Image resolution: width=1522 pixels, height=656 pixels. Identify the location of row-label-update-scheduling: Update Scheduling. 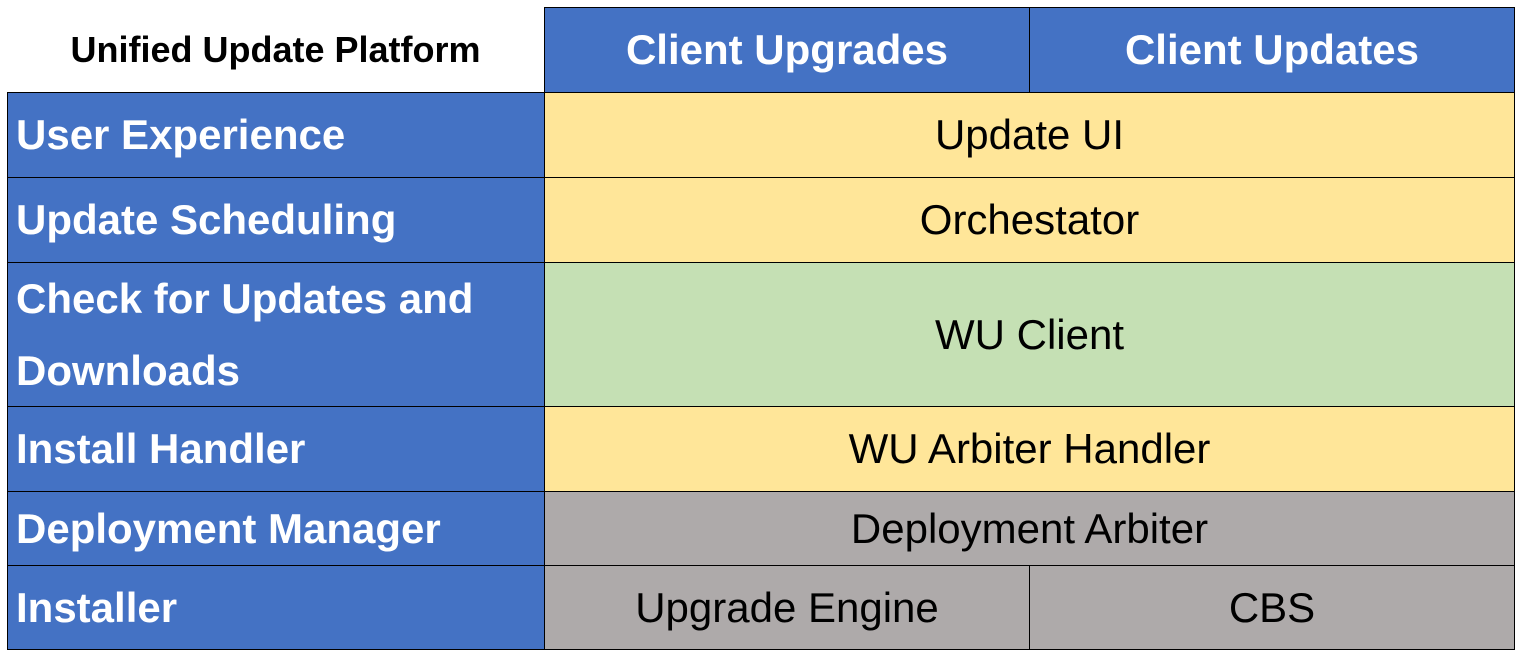
(276, 220).